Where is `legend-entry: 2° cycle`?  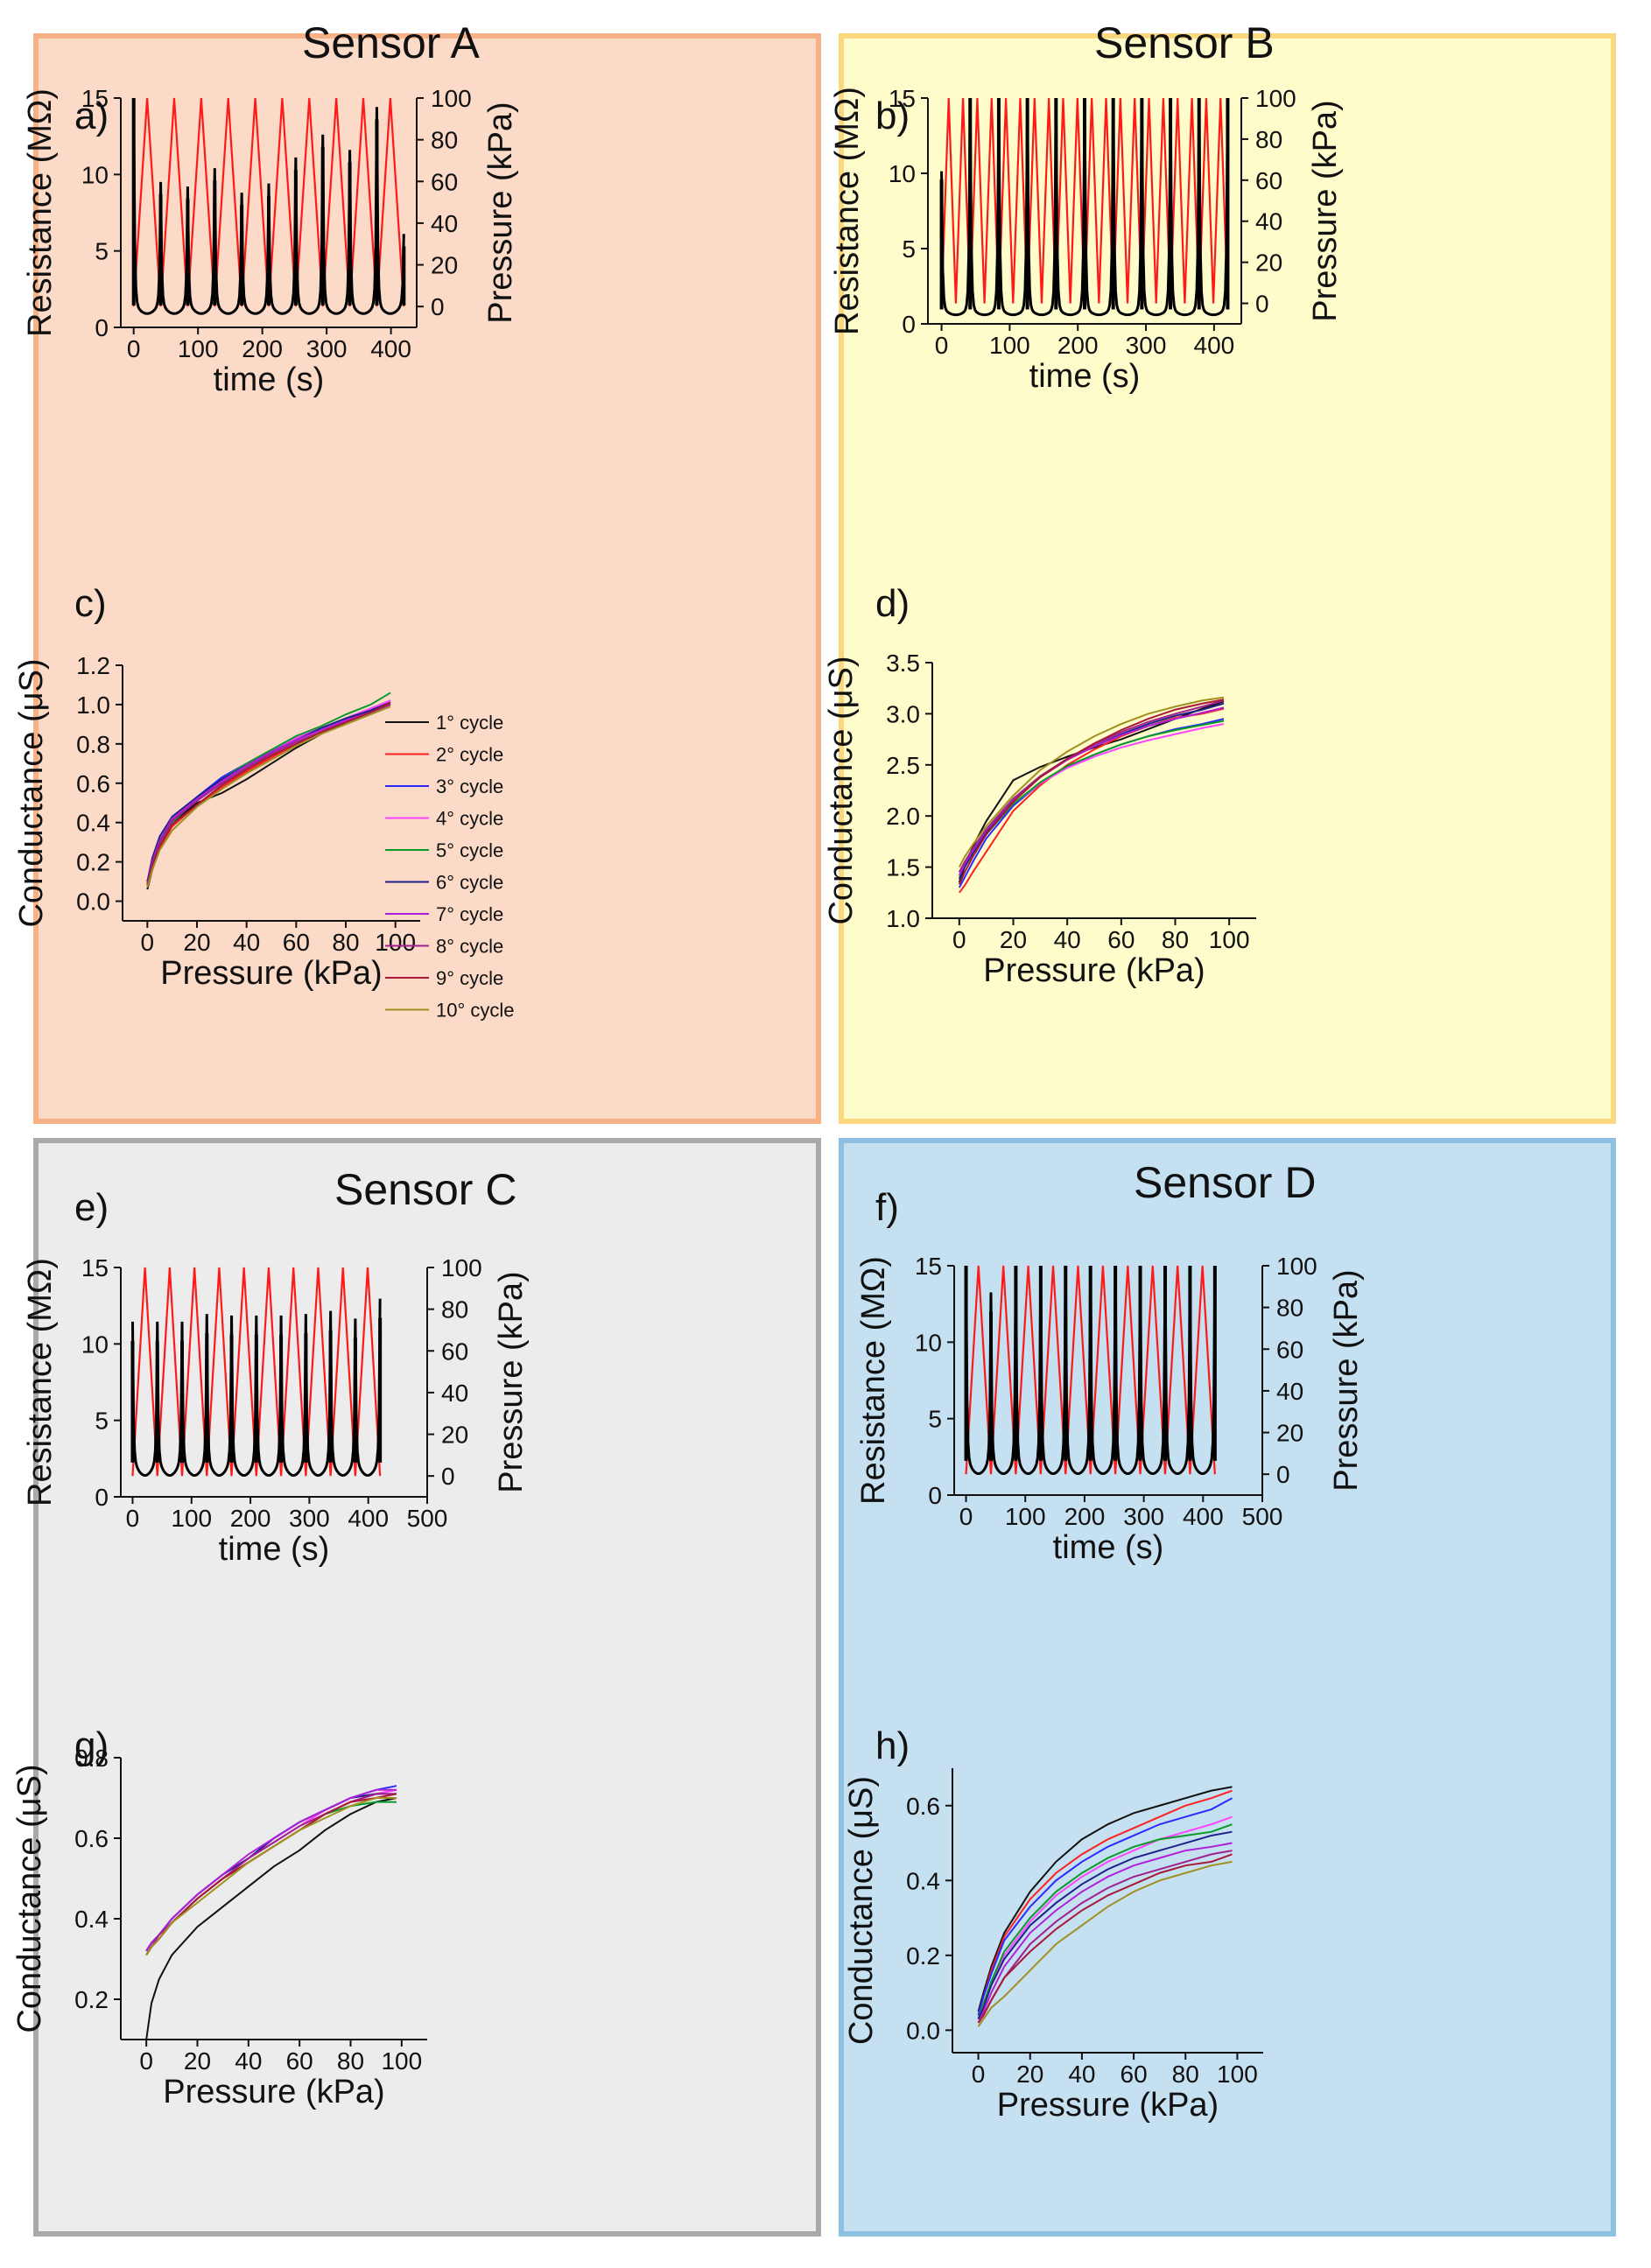 legend-entry: 2° cycle is located at coordinates (469, 755).